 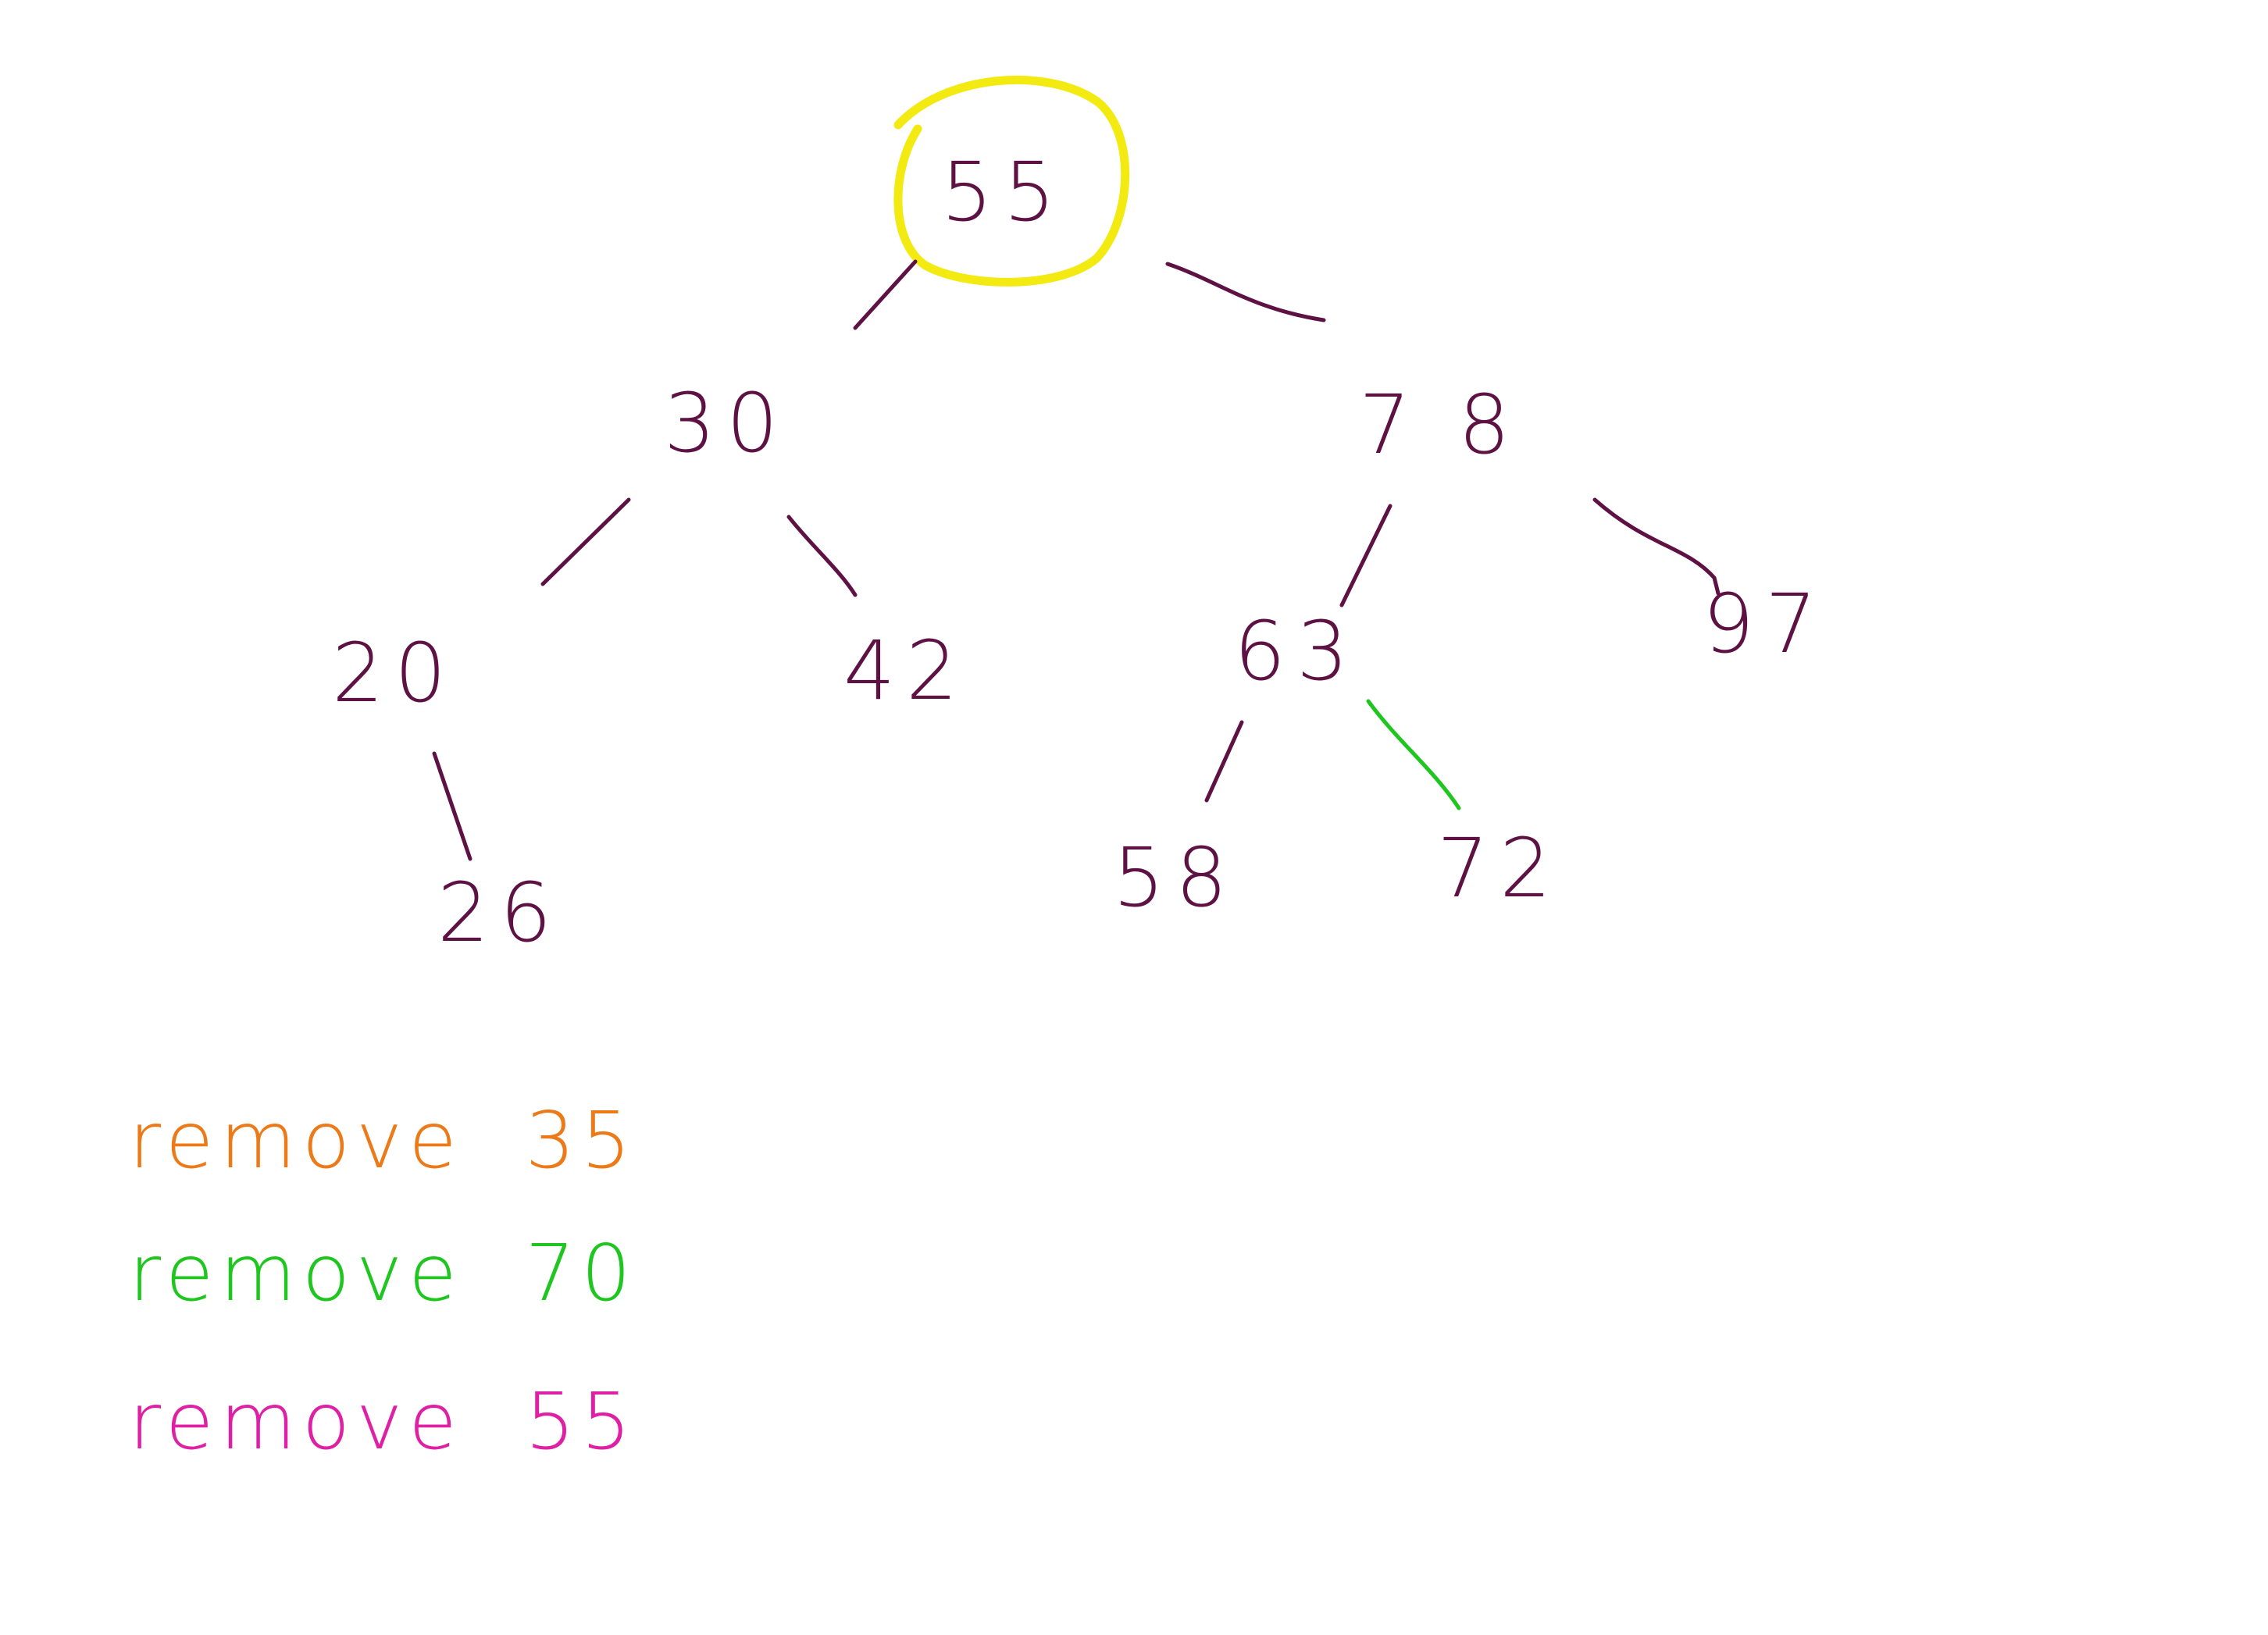 I want to click on removal-notes: remove 35 remove 70 remove 55, so click(x=383, y=1281).